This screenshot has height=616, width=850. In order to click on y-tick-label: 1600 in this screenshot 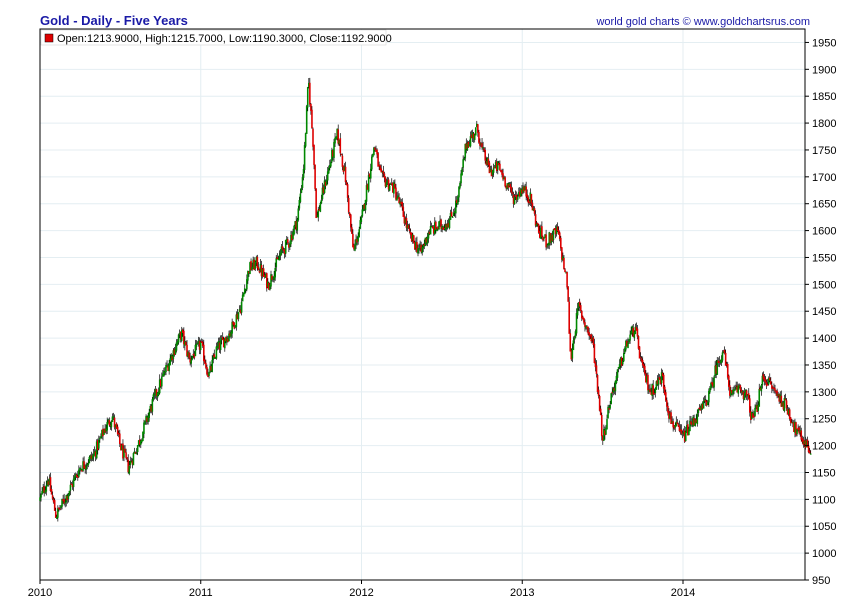, I will do `click(824, 232)`.